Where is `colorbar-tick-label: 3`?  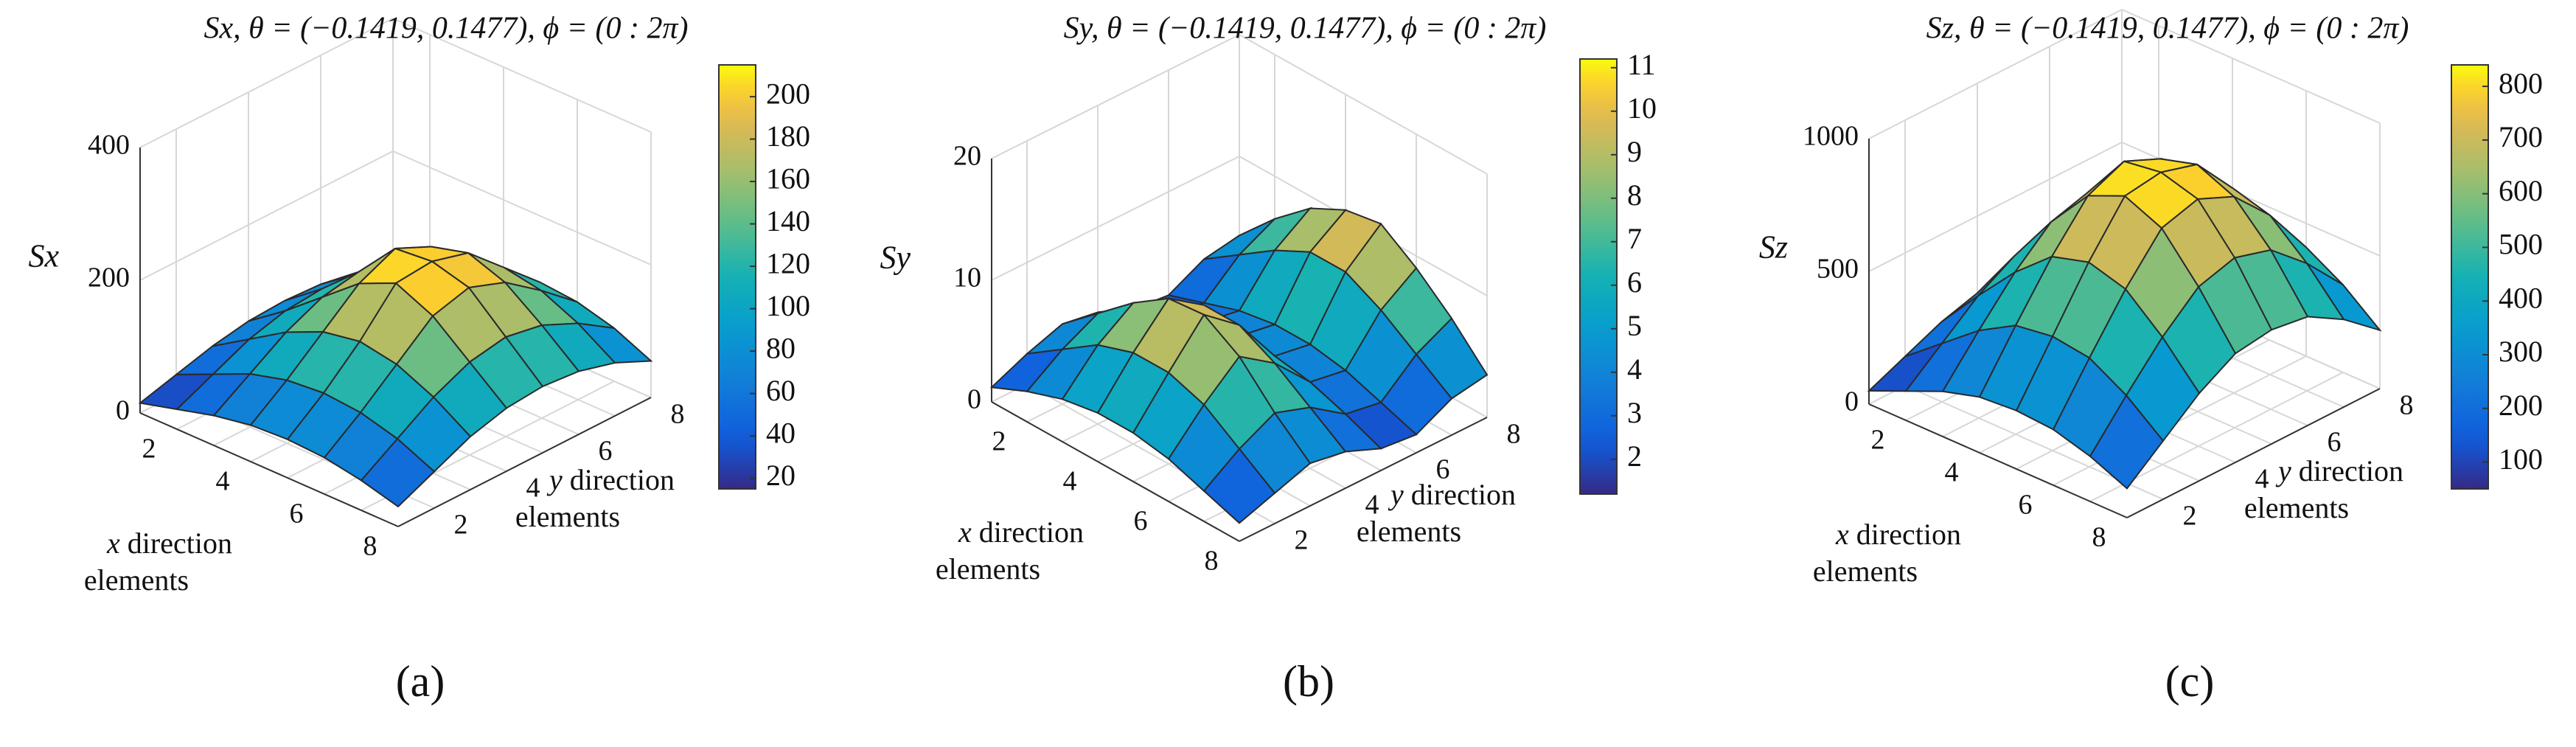 colorbar-tick-label: 3 is located at coordinates (1634, 412).